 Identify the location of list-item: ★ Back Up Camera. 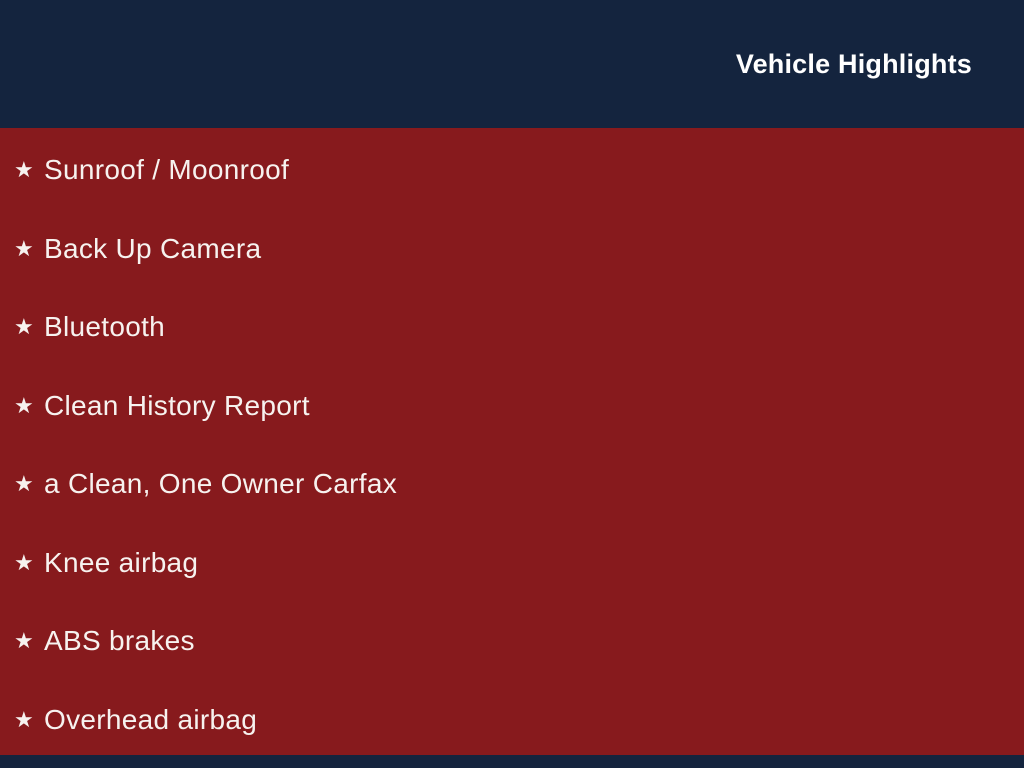
(509, 248).